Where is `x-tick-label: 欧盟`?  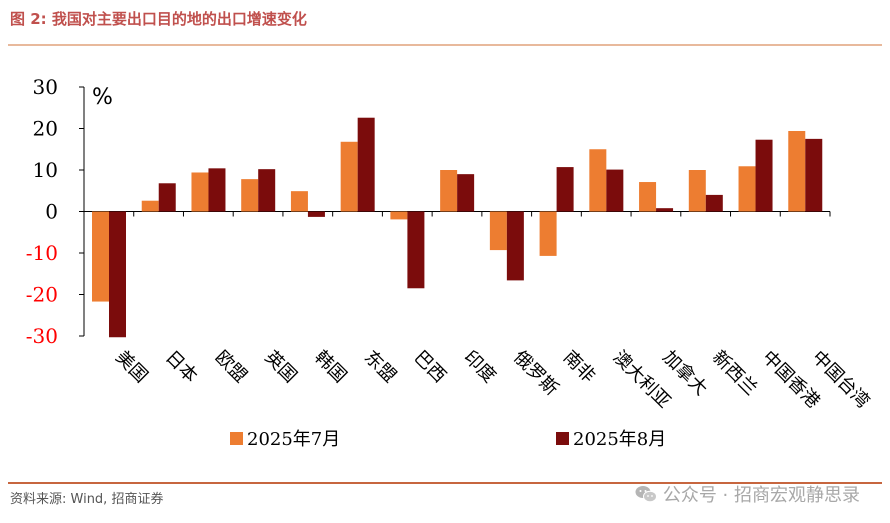 x-tick-label: 欧盟 is located at coordinates (231, 367).